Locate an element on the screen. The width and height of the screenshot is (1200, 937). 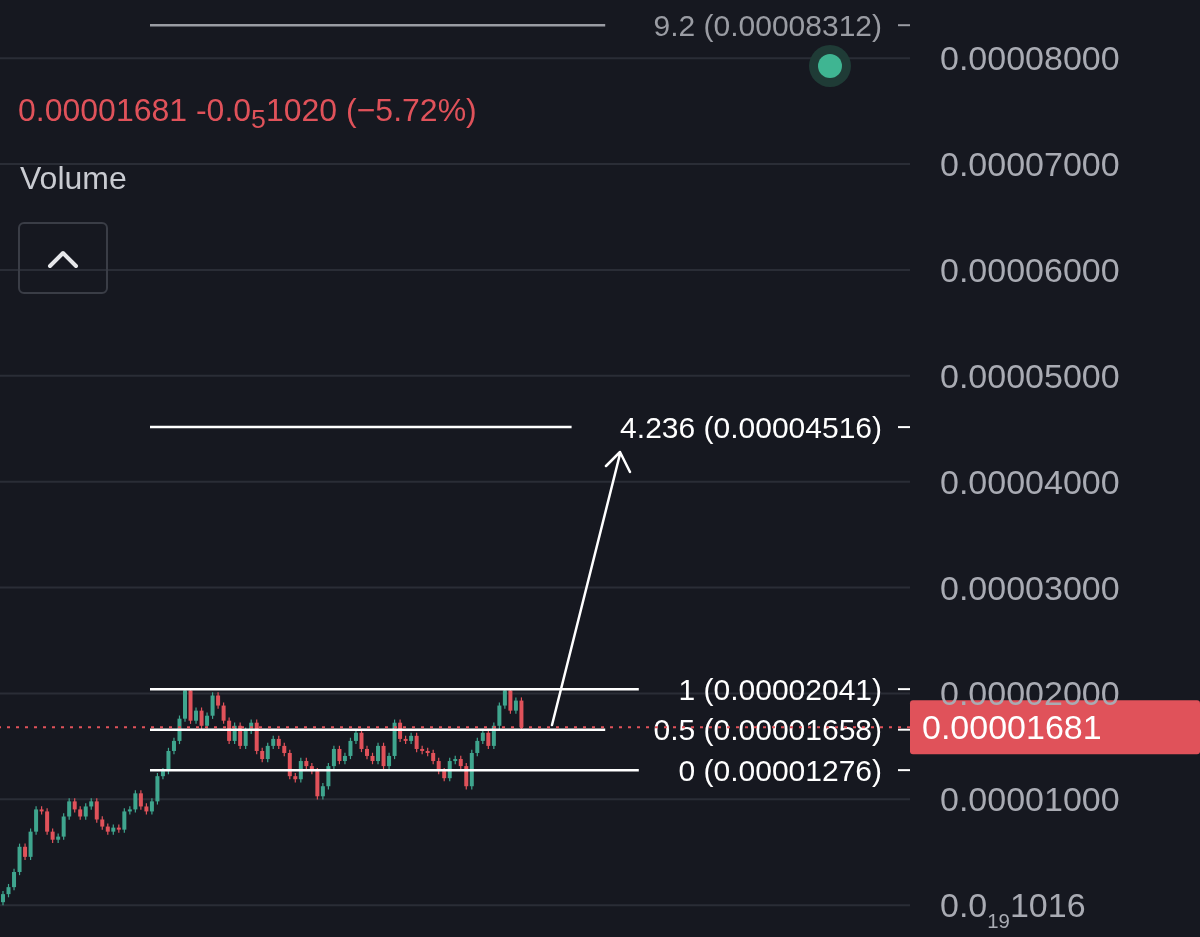
y-tick-label: 0.00004000 is located at coordinates (1030, 481).